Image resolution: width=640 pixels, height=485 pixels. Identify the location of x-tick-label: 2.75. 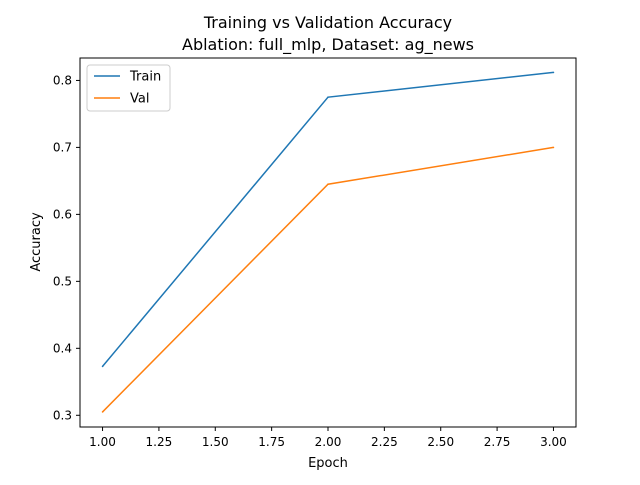
(497, 442).